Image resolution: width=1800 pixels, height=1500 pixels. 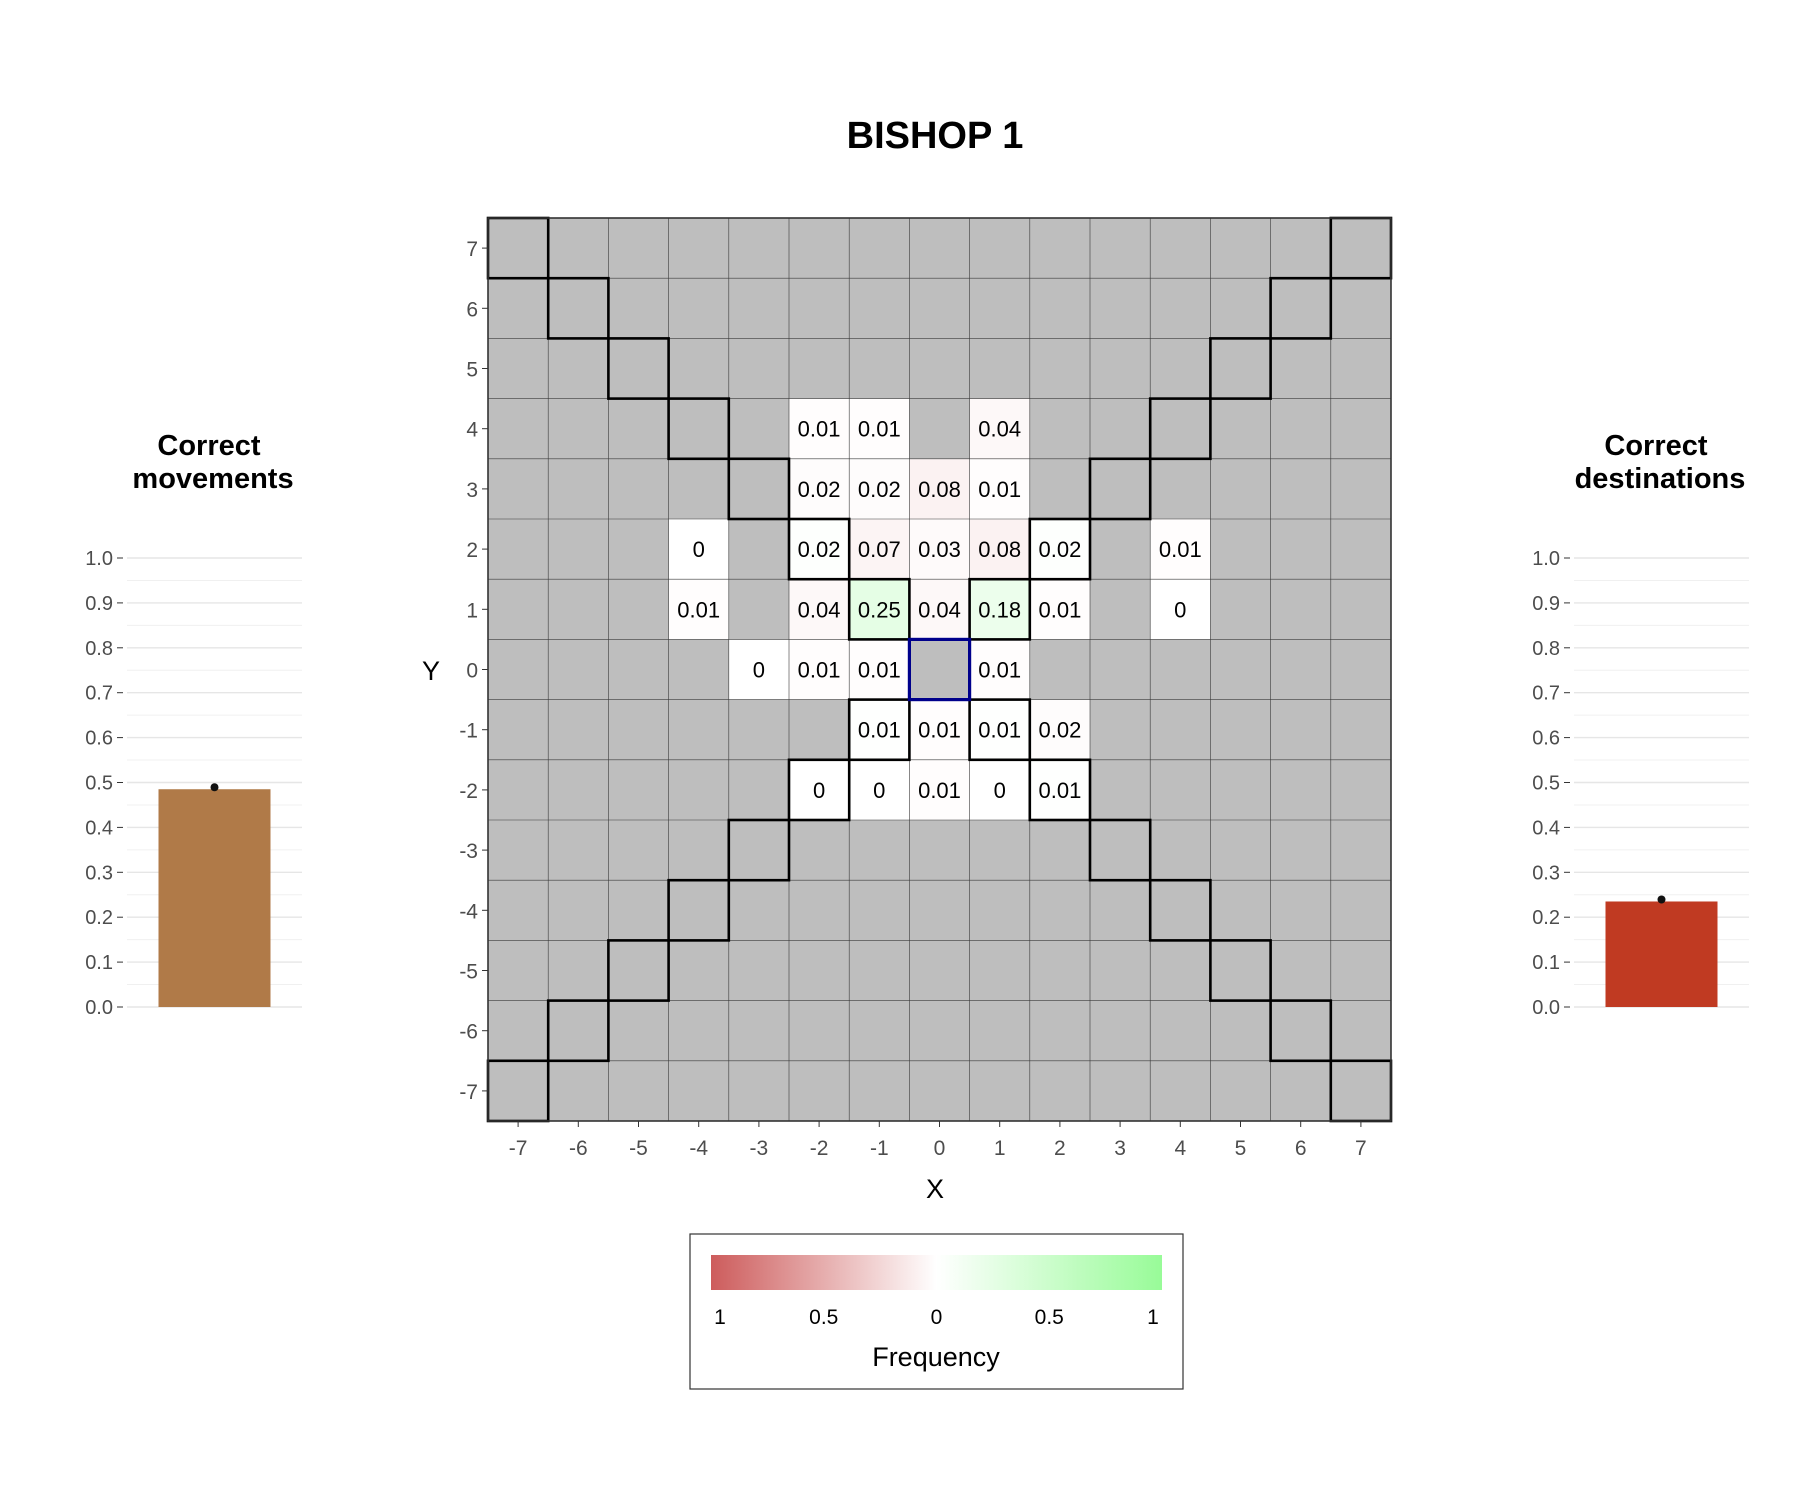 What do you see at coordinates (99, 828) in the screenshot?
I see `bar-y-tick-label: 0.4` at bounding box center [99, 828].